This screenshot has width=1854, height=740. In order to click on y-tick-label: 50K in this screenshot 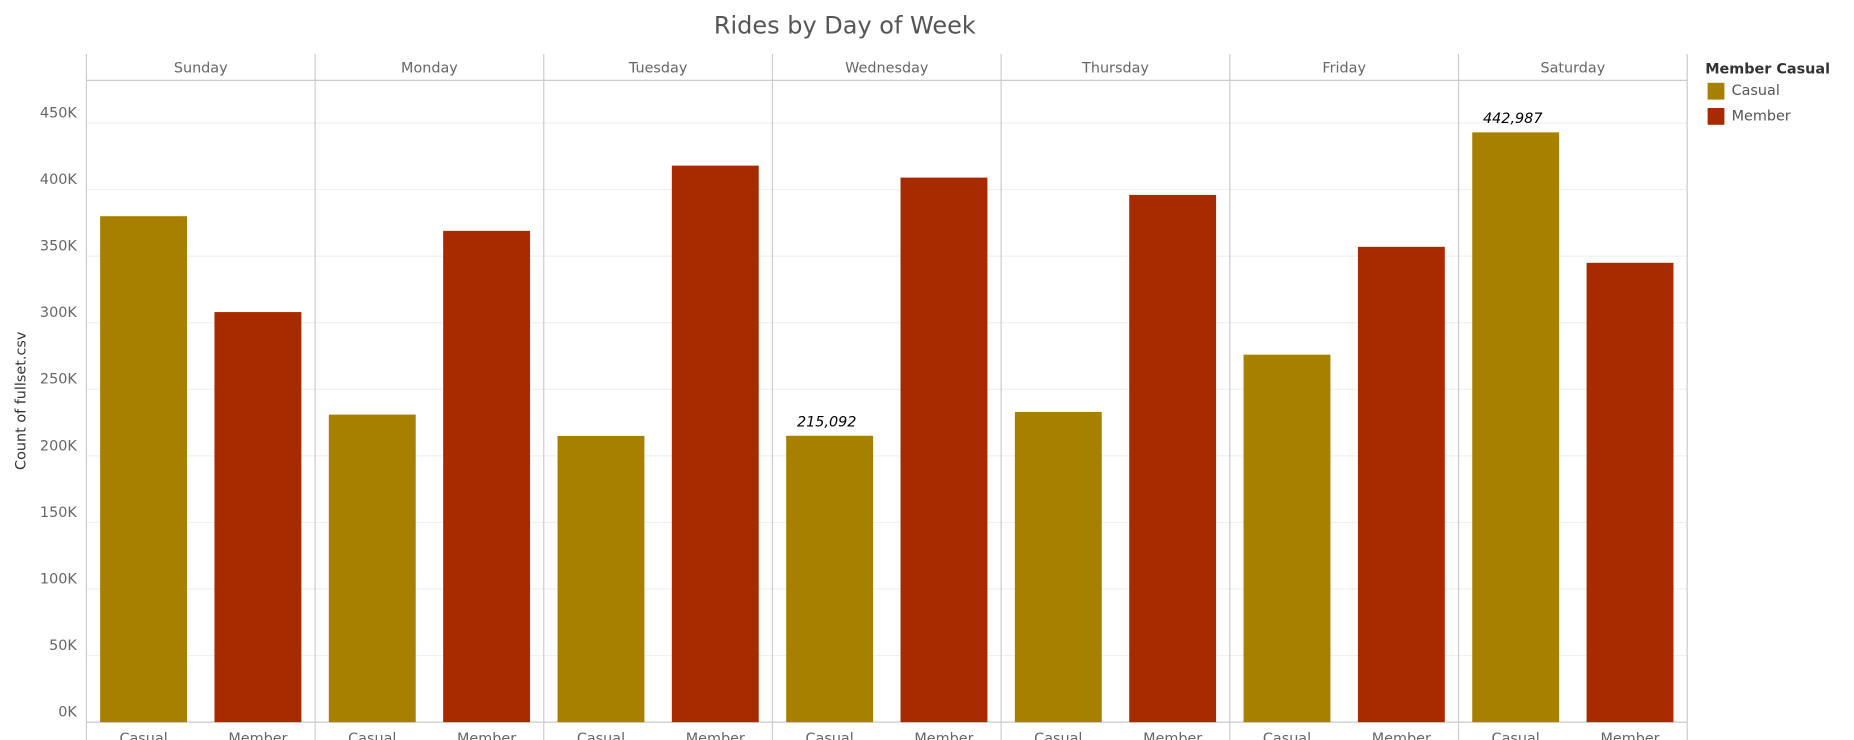, I will do `click(63, 646)`.